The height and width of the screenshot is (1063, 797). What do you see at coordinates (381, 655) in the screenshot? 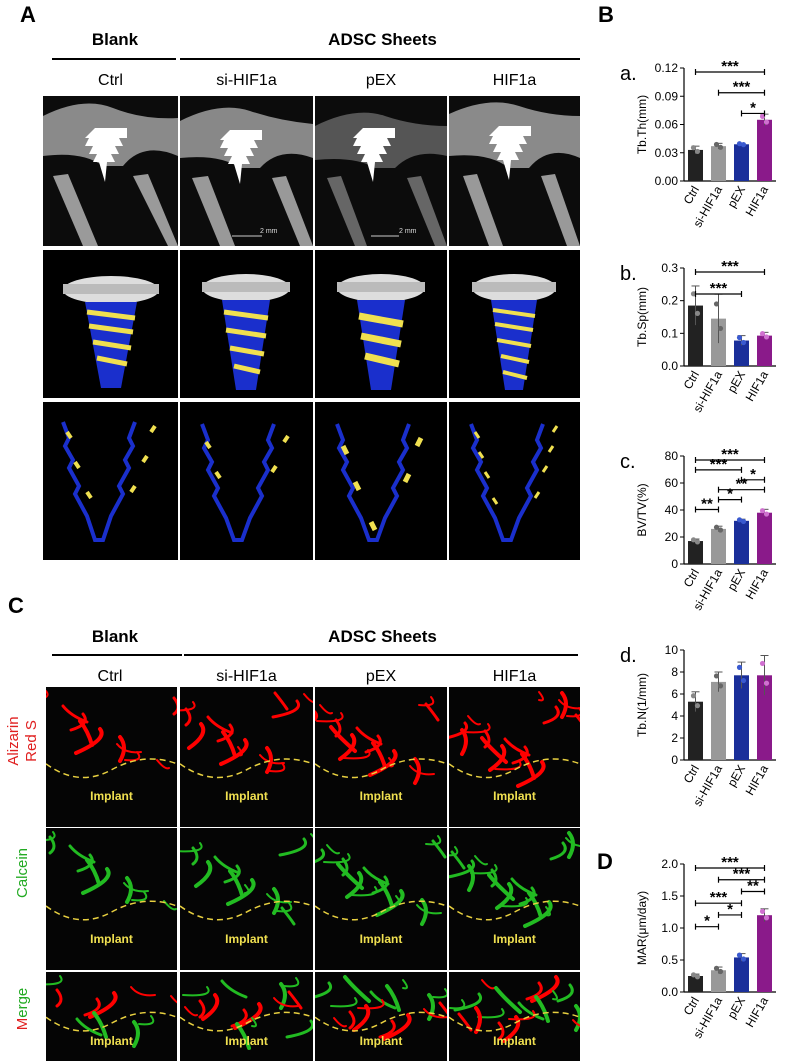
I see `header-rule-adsc-c` at bounding box center [381, 655].